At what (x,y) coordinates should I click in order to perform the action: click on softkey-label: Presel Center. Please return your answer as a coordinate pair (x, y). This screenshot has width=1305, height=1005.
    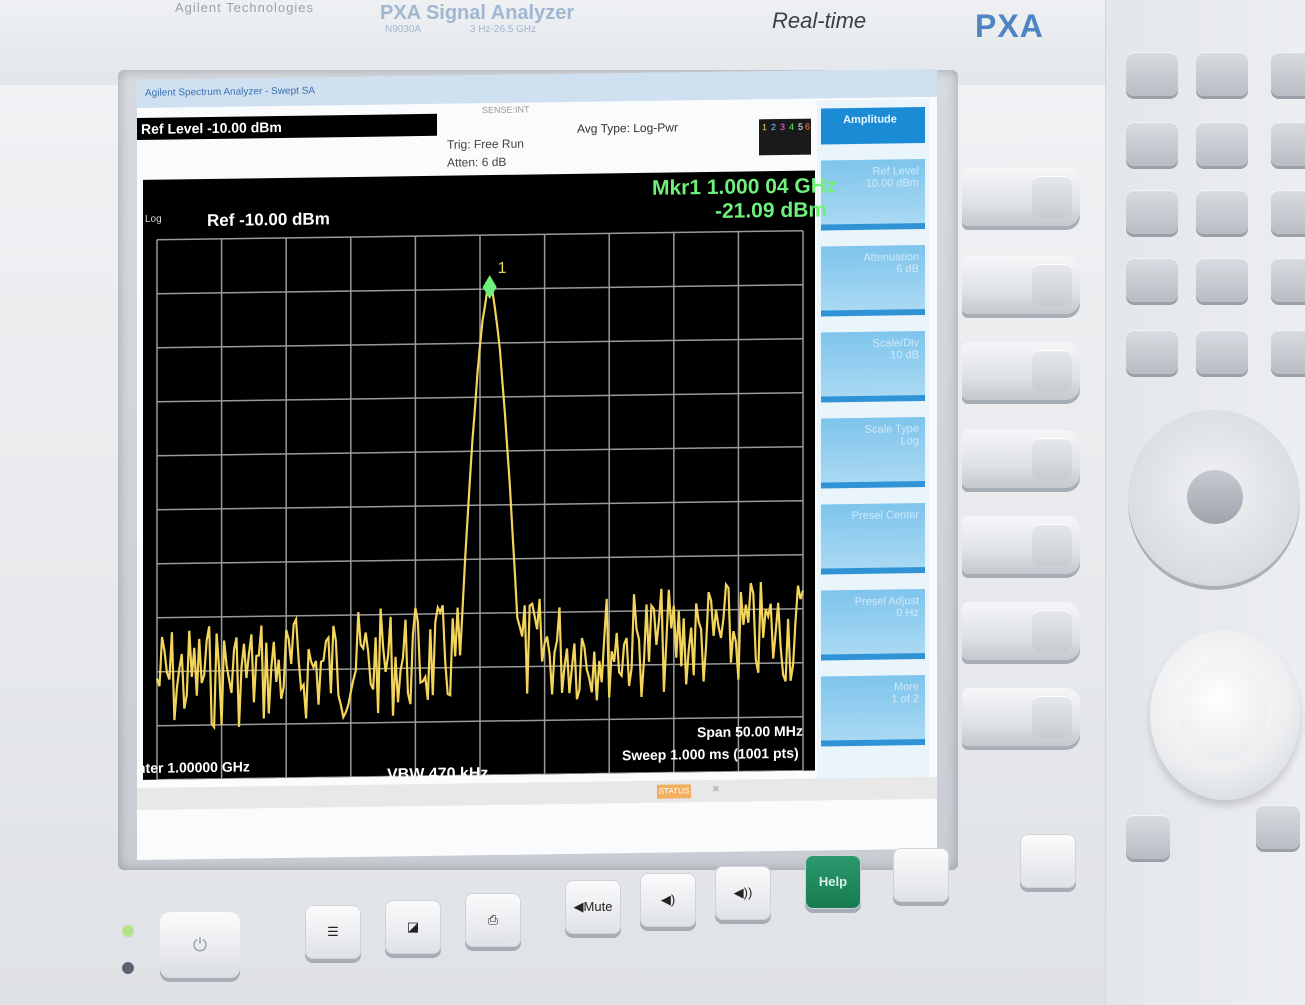
    Looking at the image, I should click on (885, 516).